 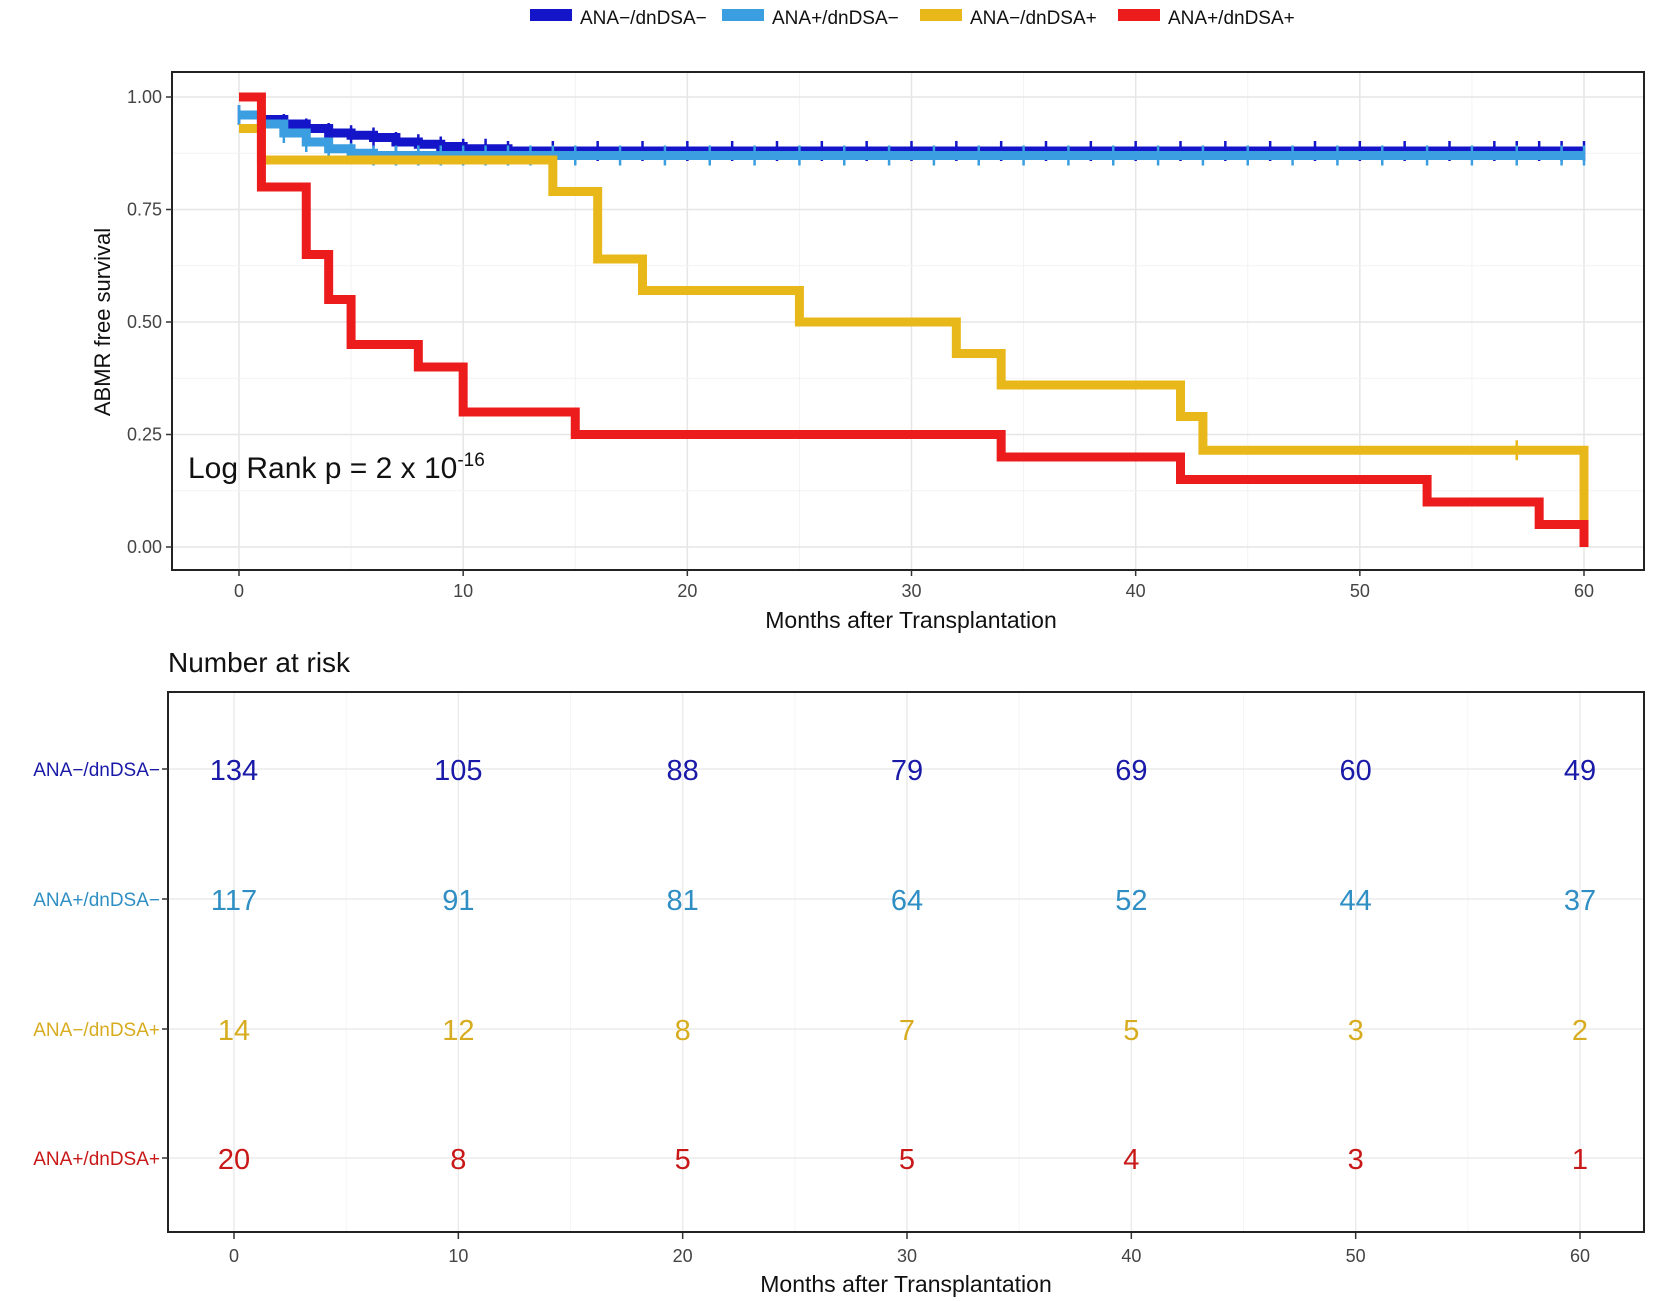 I want to click on survival-y-tick-label: 0.25, so click(x=144, y=435).